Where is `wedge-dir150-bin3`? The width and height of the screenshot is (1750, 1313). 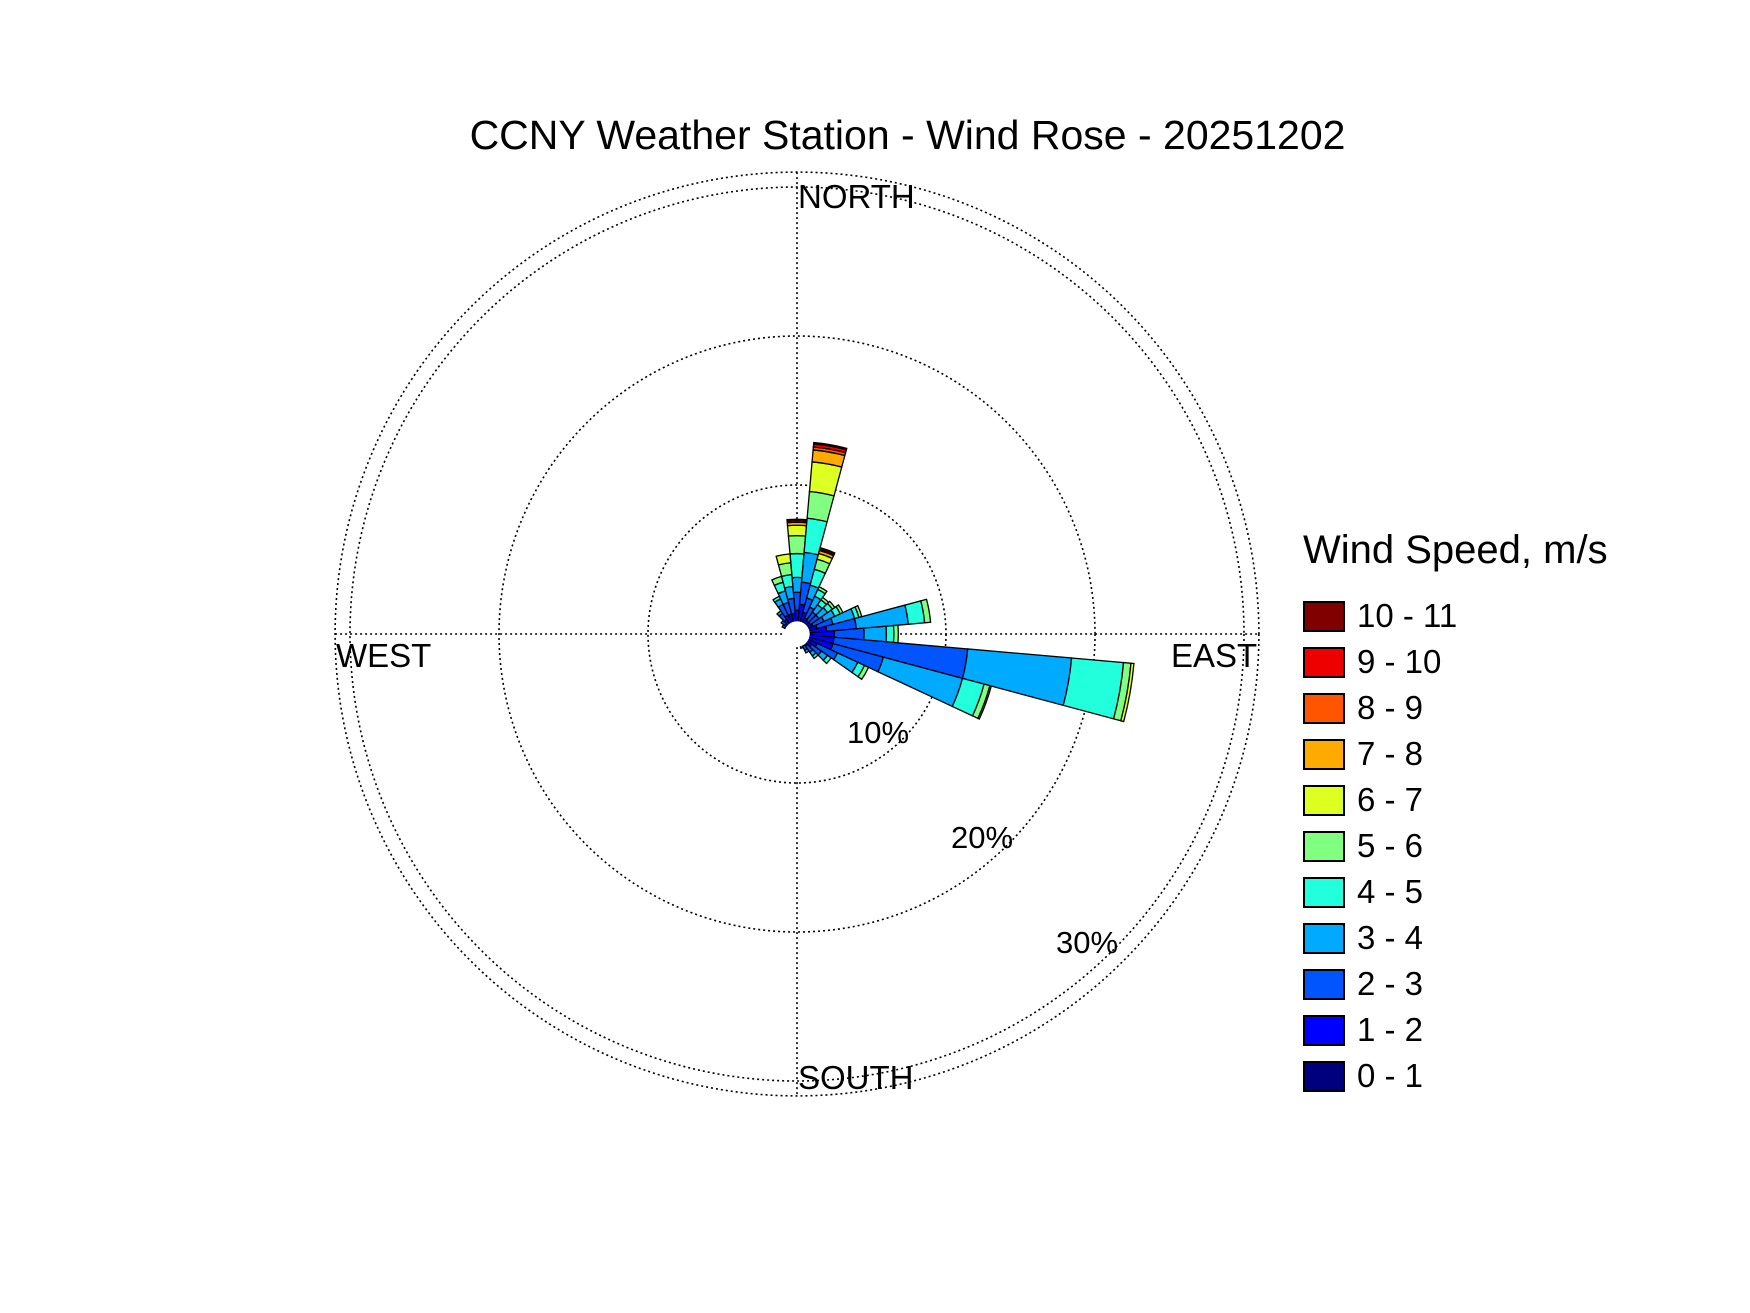
wedge-dir150-bin3 is located at coordinates (806, 650).